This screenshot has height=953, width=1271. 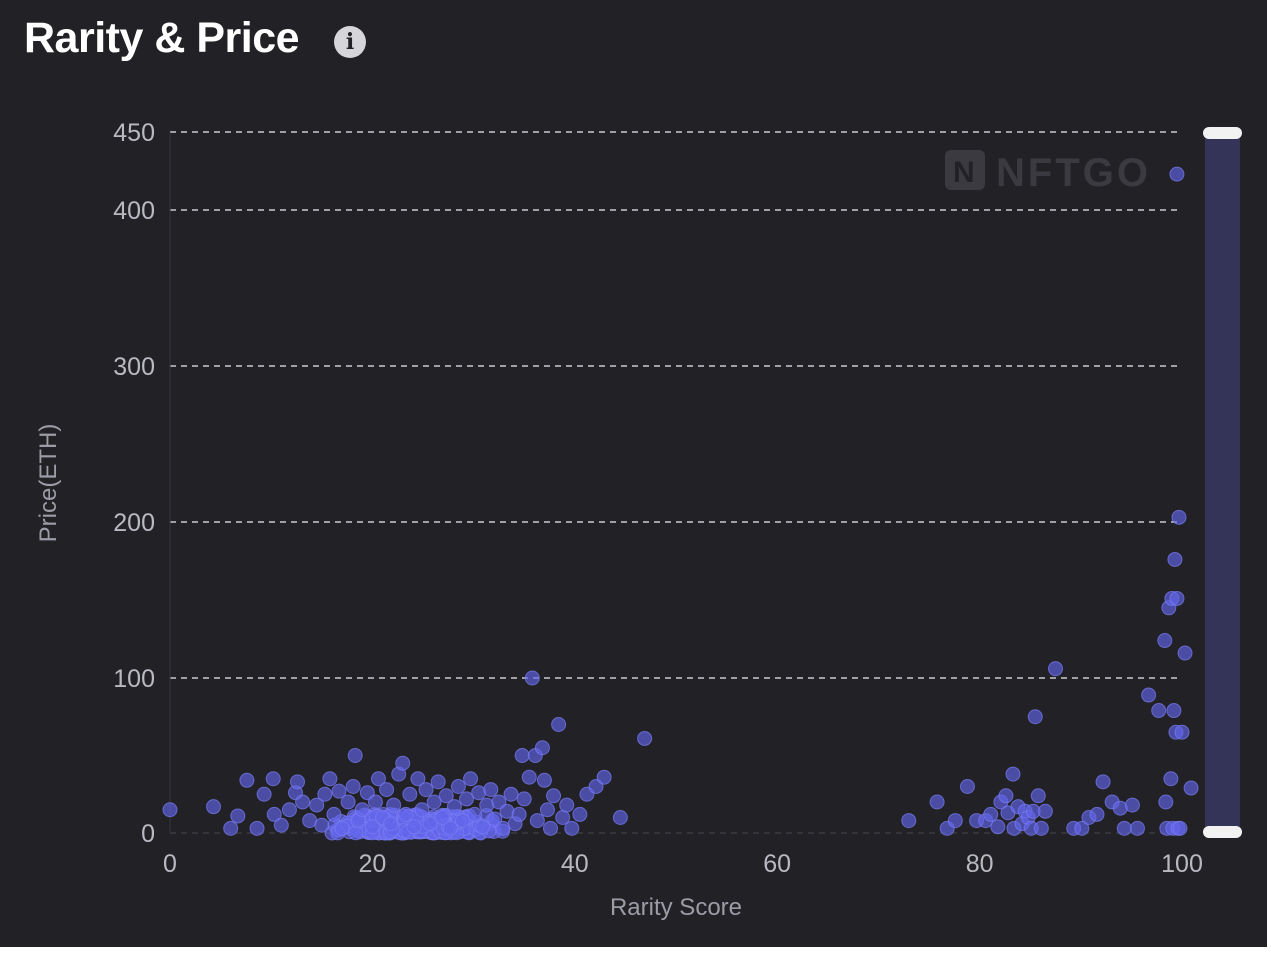 I want to click on slider-bottom-handle, so click(x=1222, y=832).